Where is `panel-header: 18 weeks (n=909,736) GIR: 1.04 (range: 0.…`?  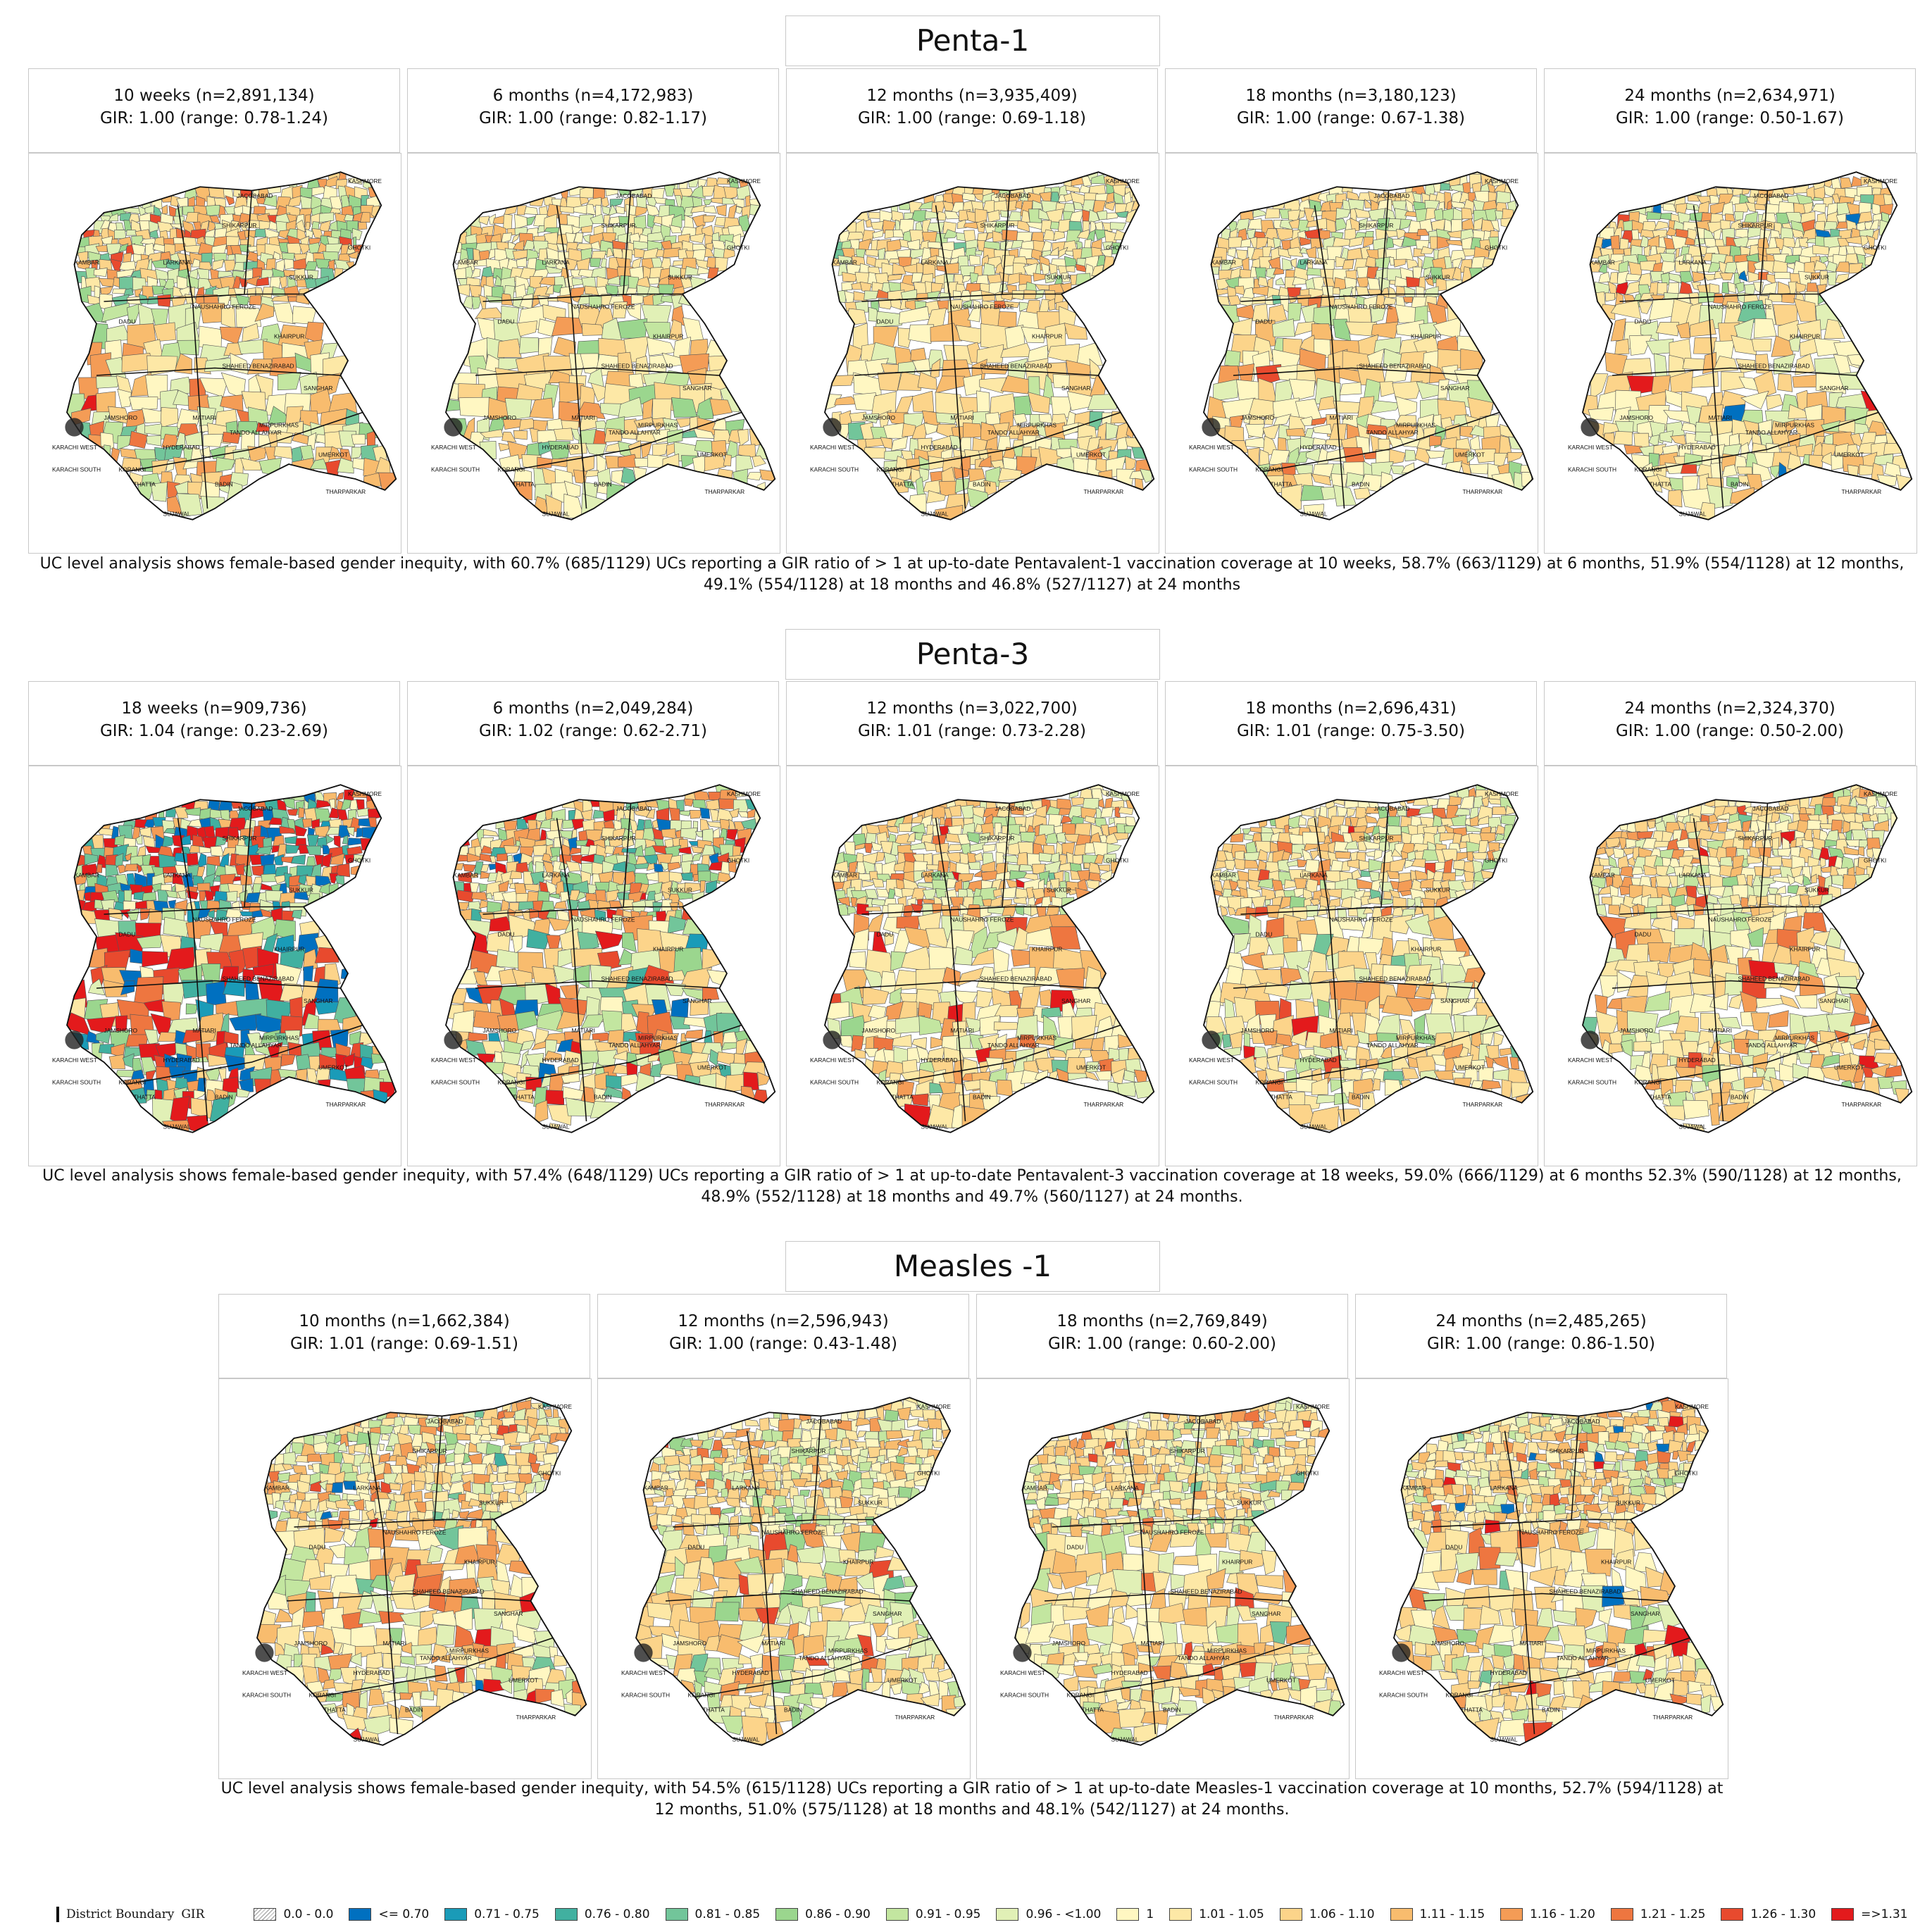
panel-header: 18 weeks (n=909,736) GIR: 1.04 (range: 0.… is located at coordinates (214, 724).